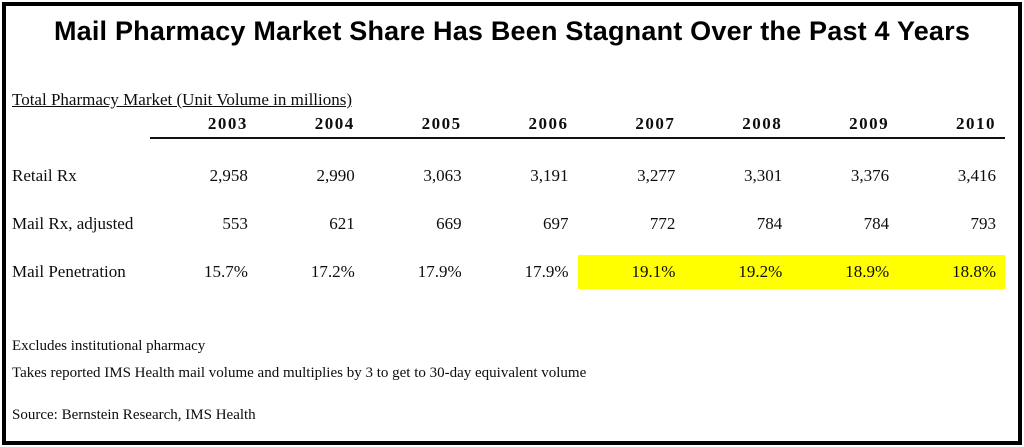 This screenshot has height=447, width=1024. I want to click on retail-rx-2009: 3,376, so click(870, 175).